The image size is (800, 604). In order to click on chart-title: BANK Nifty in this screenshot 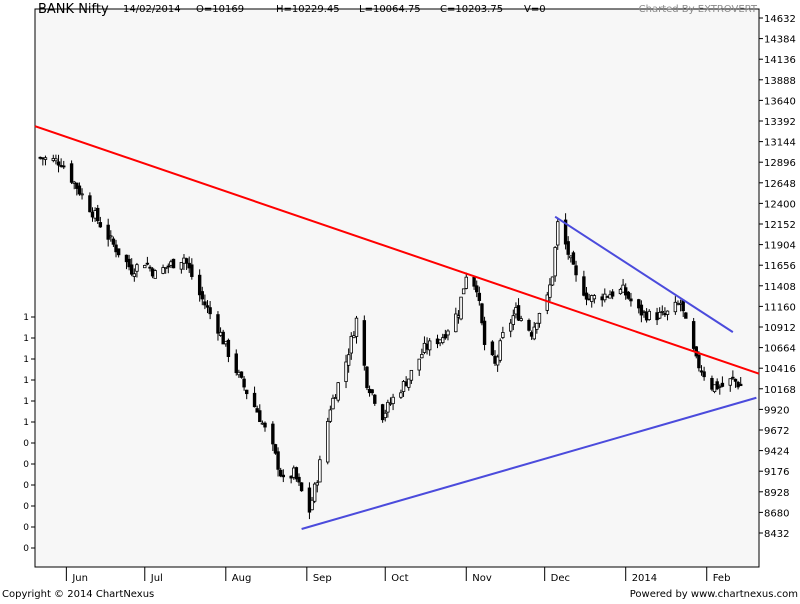, I will do `click(73, 9)`.